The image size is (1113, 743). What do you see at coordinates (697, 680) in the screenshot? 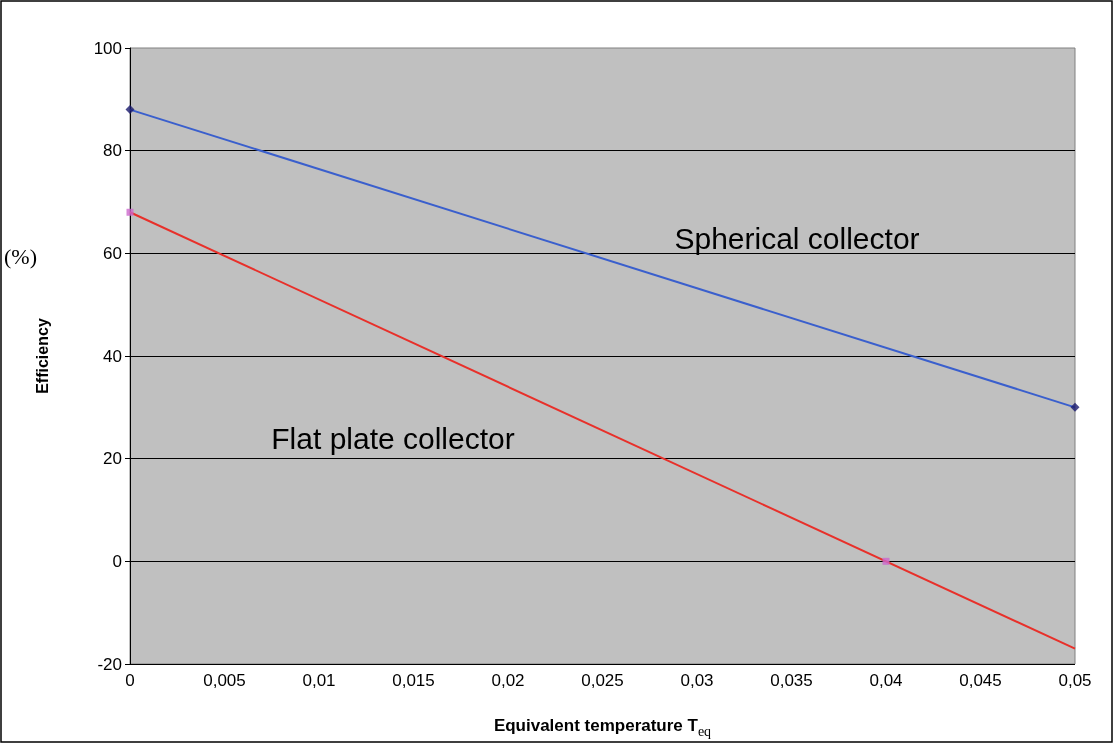
I see `x-tick-label: 0,03` at bounding box center [697, 680].